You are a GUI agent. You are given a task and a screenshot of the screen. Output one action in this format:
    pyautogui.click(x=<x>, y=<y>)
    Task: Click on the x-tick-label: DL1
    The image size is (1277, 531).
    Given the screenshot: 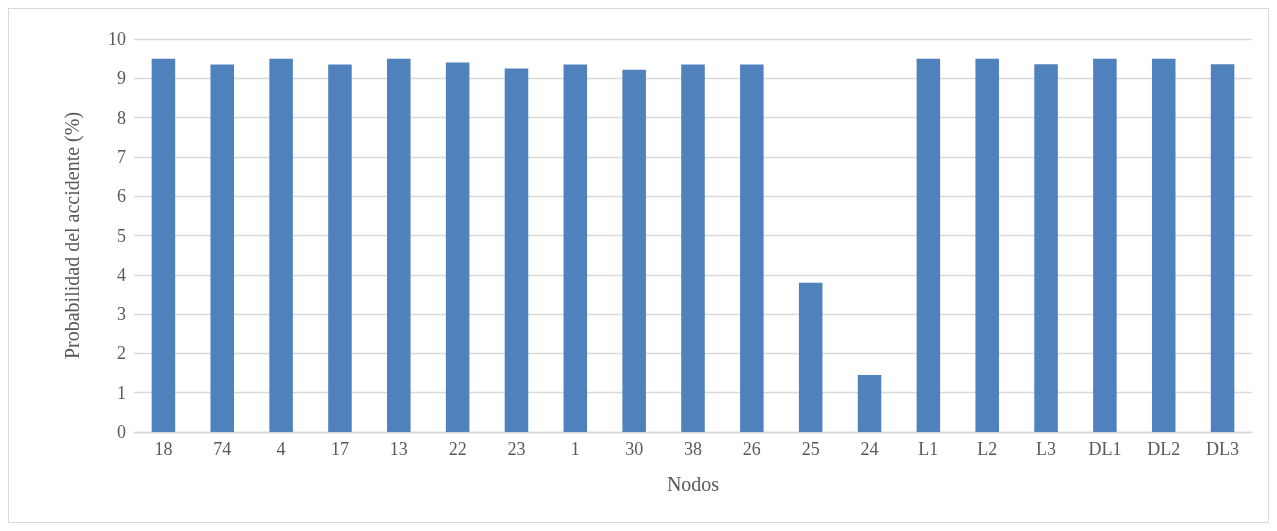 What is the action you would take?
    pyautogui.click(x=1105, y=449)
    